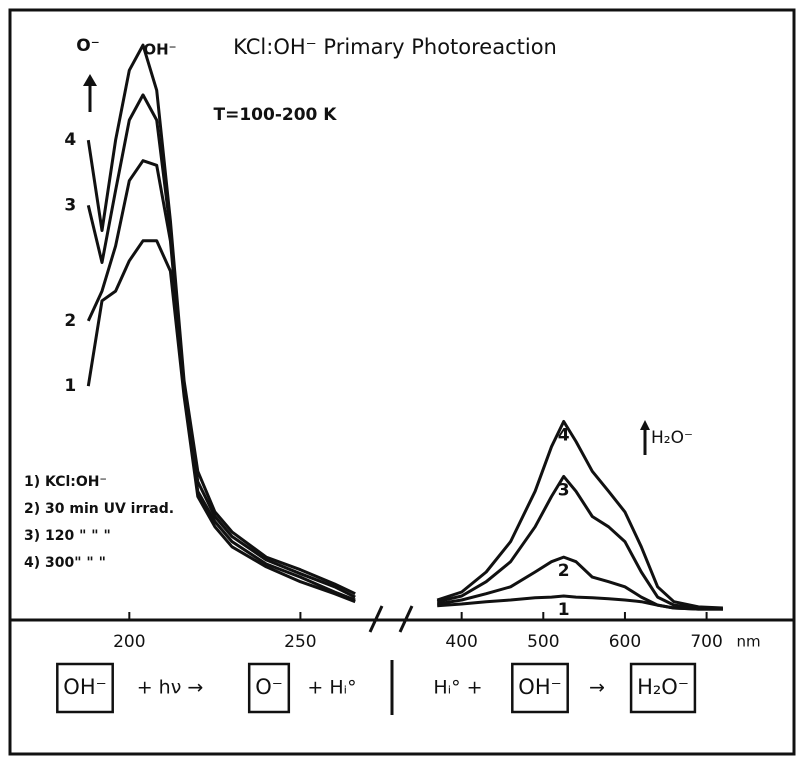 This screenshot has width=804, height=761. Describe the element at coordinates (749, 642) in the screenshot. I see `x-axis-label: nm` at that location.